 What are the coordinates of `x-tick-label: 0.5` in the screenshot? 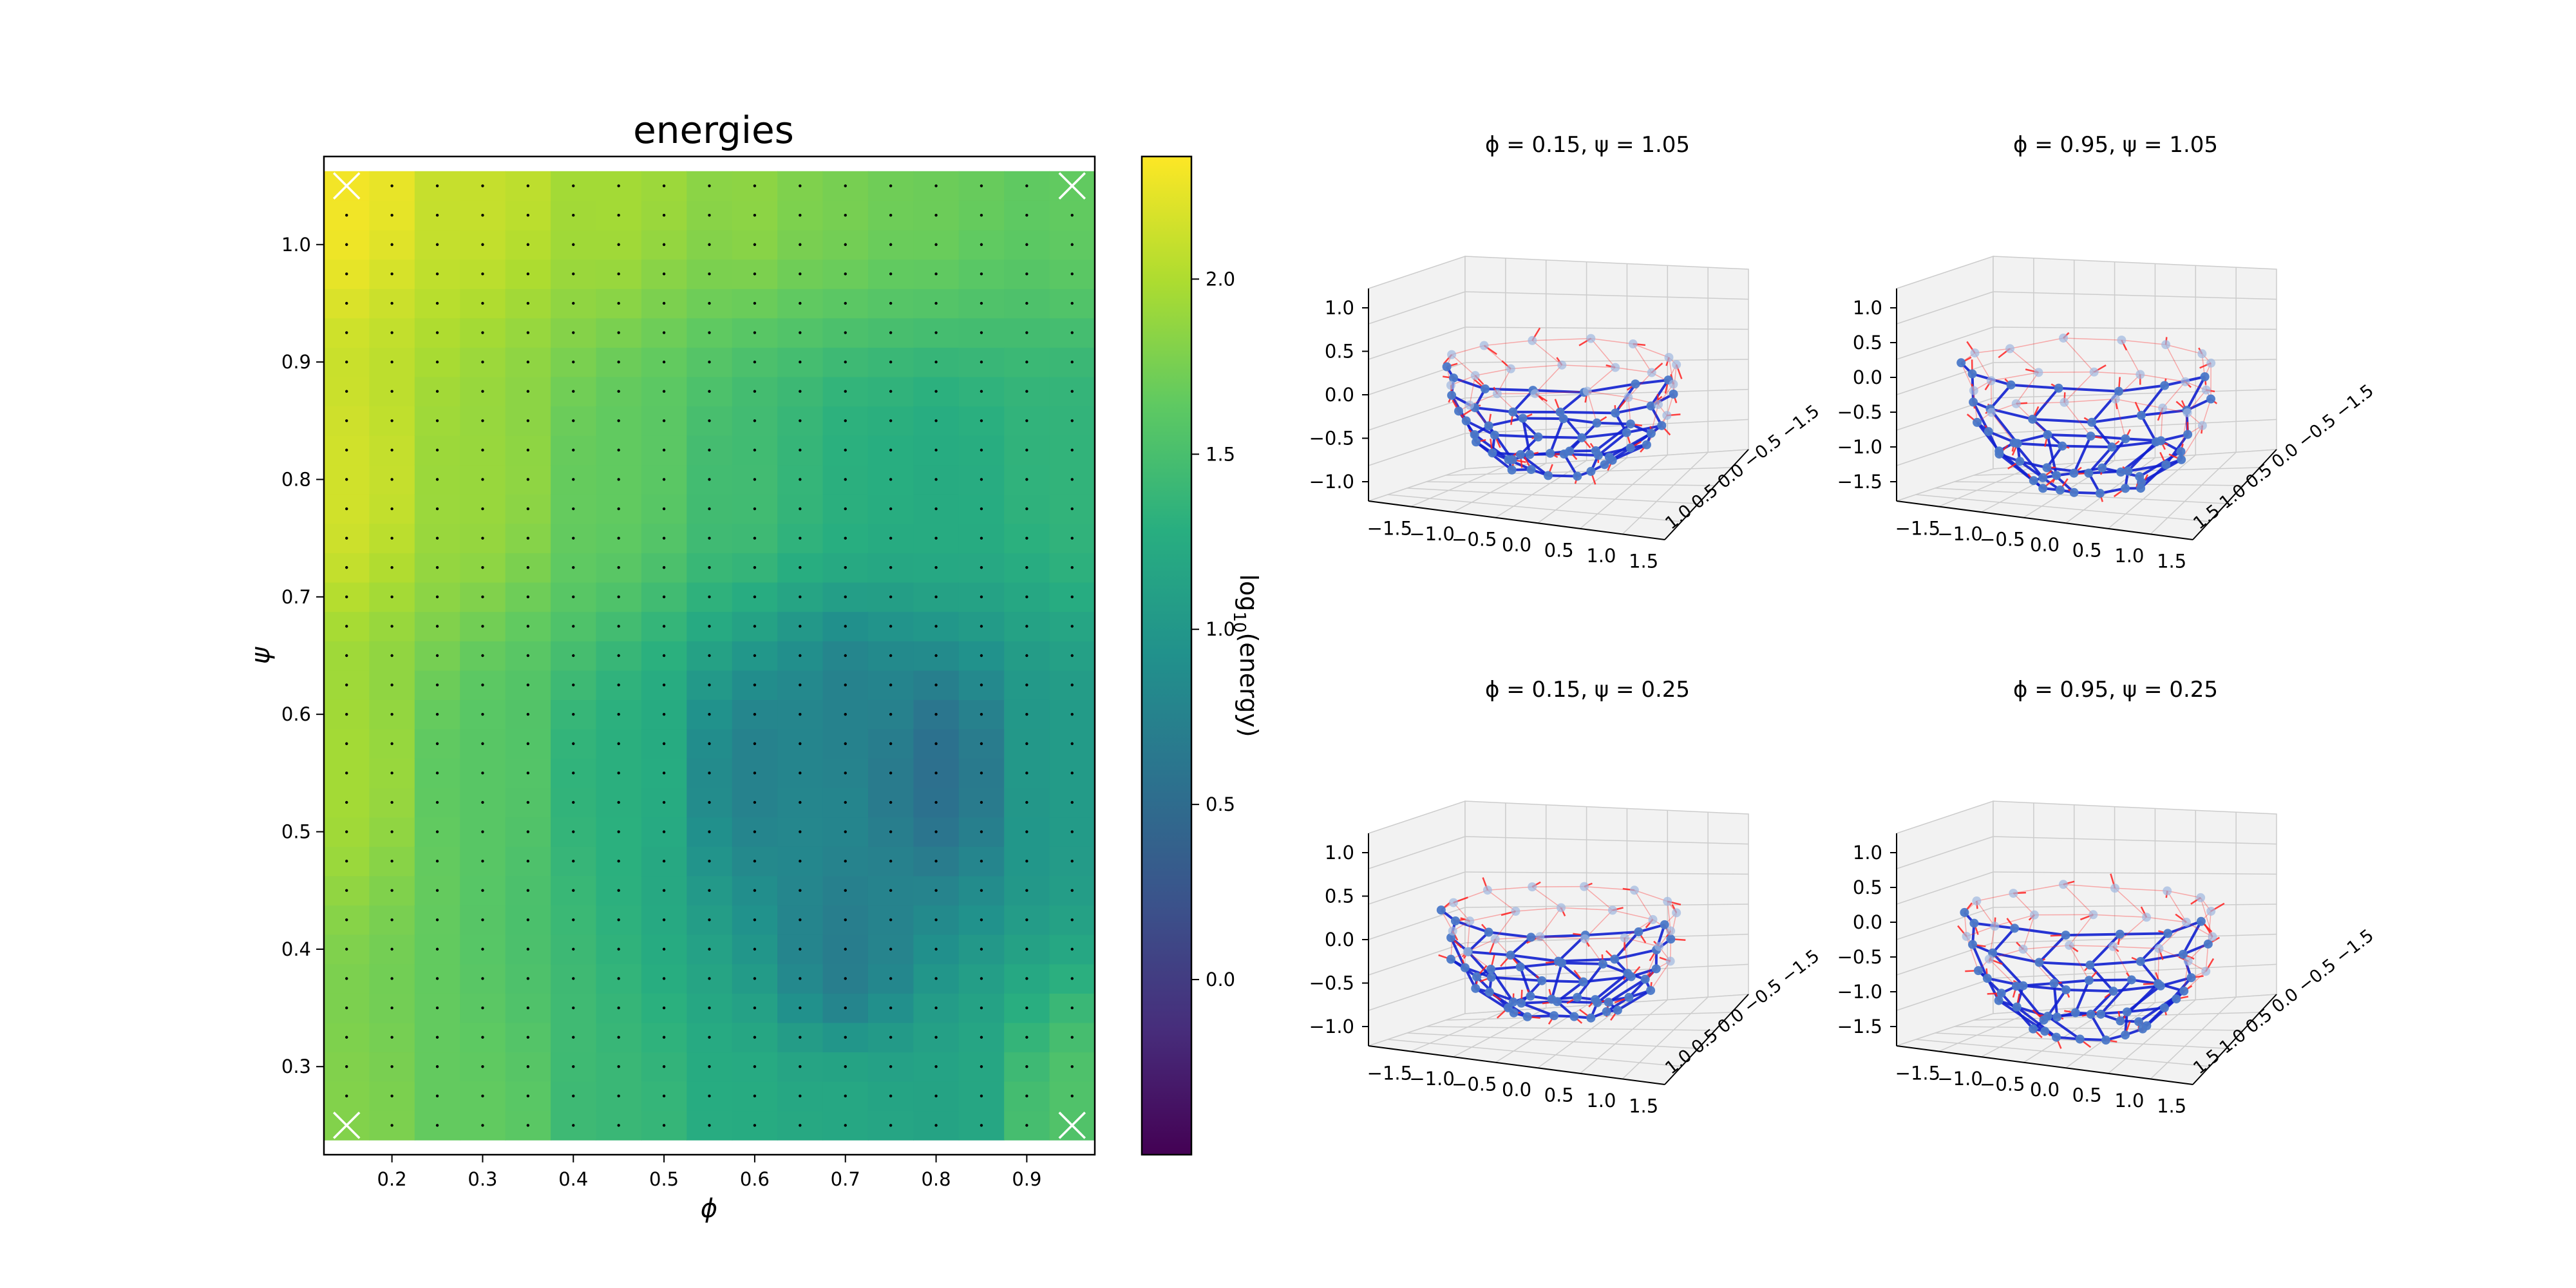 It's located at (1559, 551).